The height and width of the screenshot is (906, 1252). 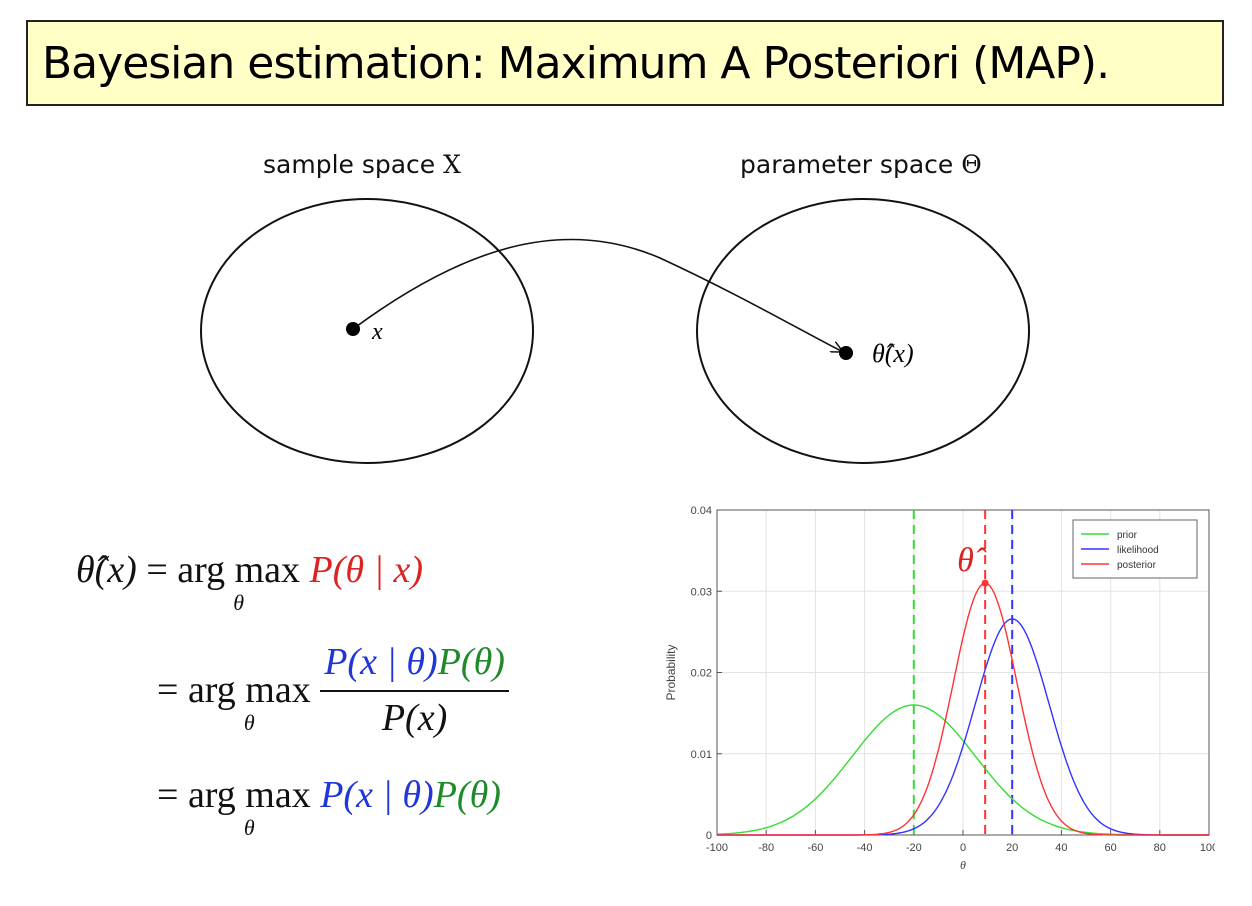 I want to click on y-tick-label: 0.01, so click(x=701, y=755).